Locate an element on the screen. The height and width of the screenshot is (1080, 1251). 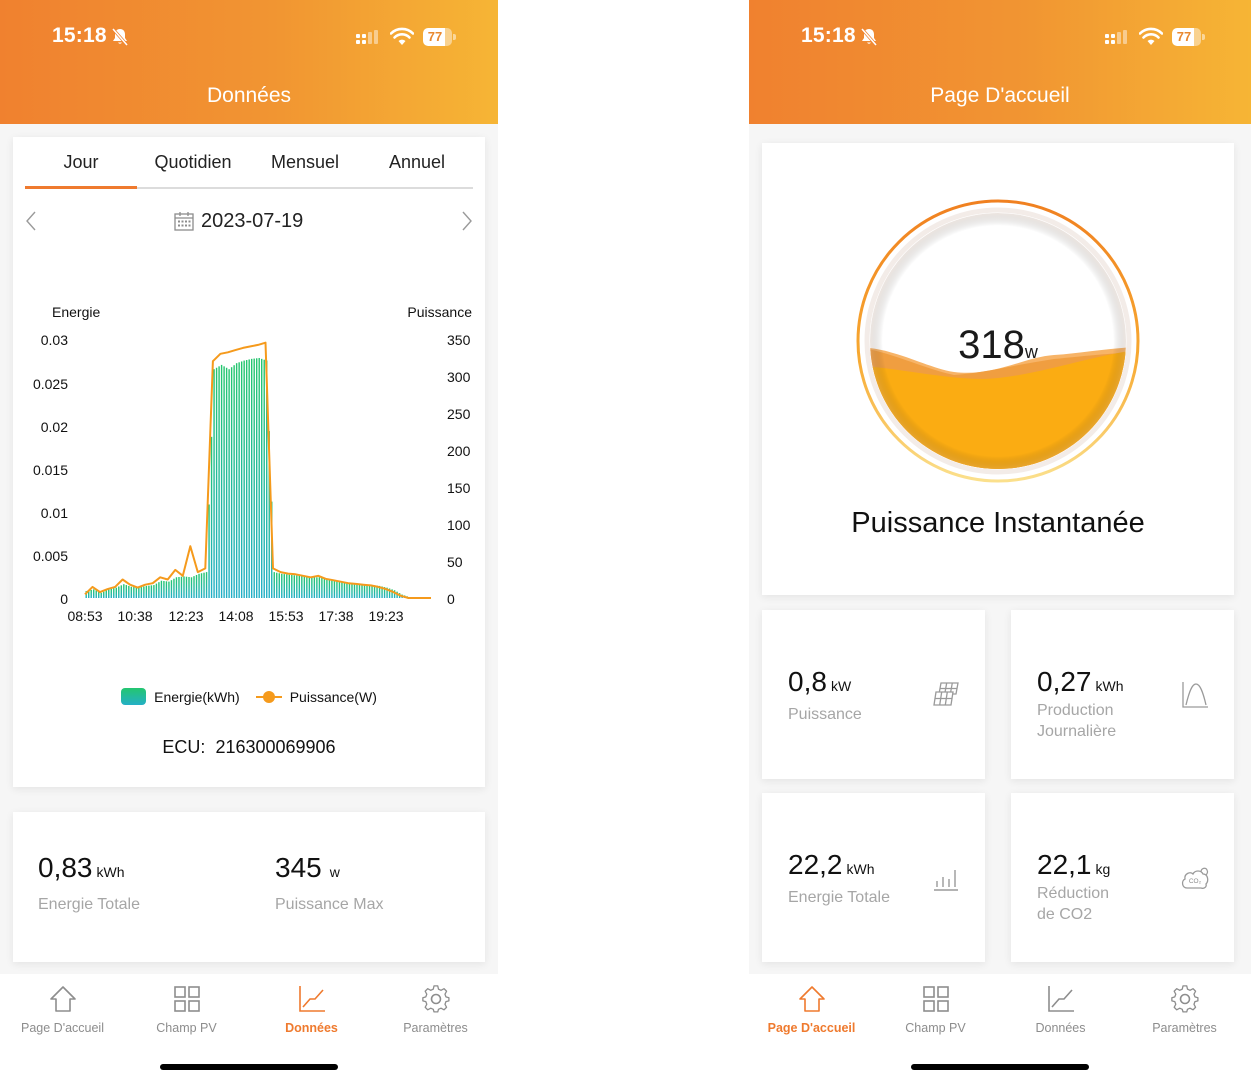
tile-puissance: 0,8 kW Puissance is located at coordinates (873, 694).